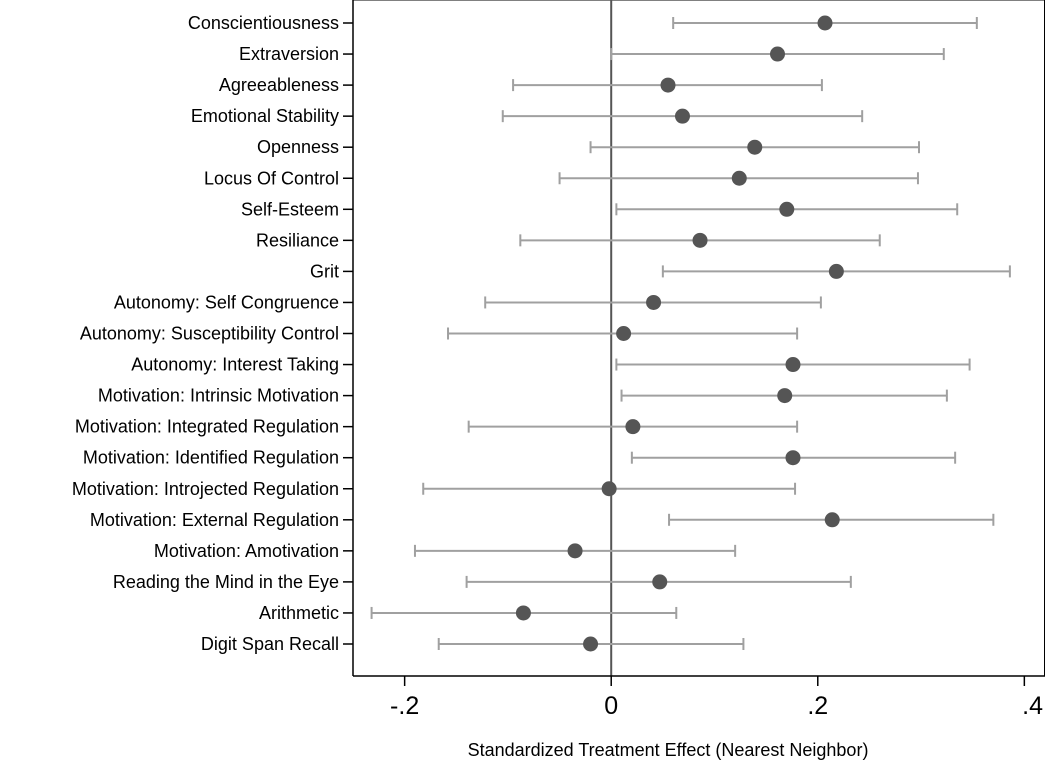 The width and height of the screenshot is (1045, 769). I want to click on y-tick-label: Motivation: External Regulation, so click(214, 520).